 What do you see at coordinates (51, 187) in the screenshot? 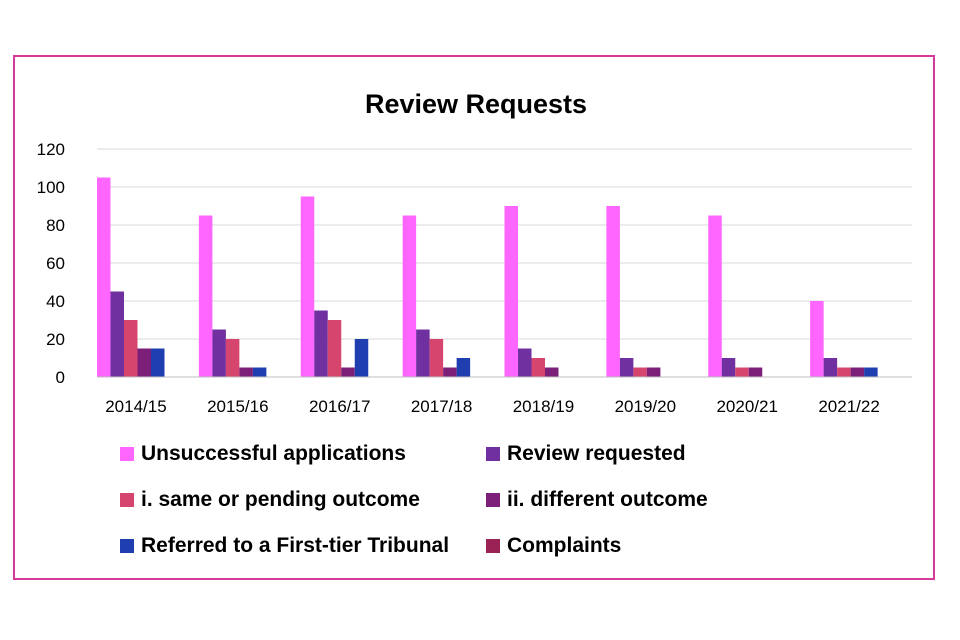
I see `y-tick-label: 100` at bounding box center [51, 187].